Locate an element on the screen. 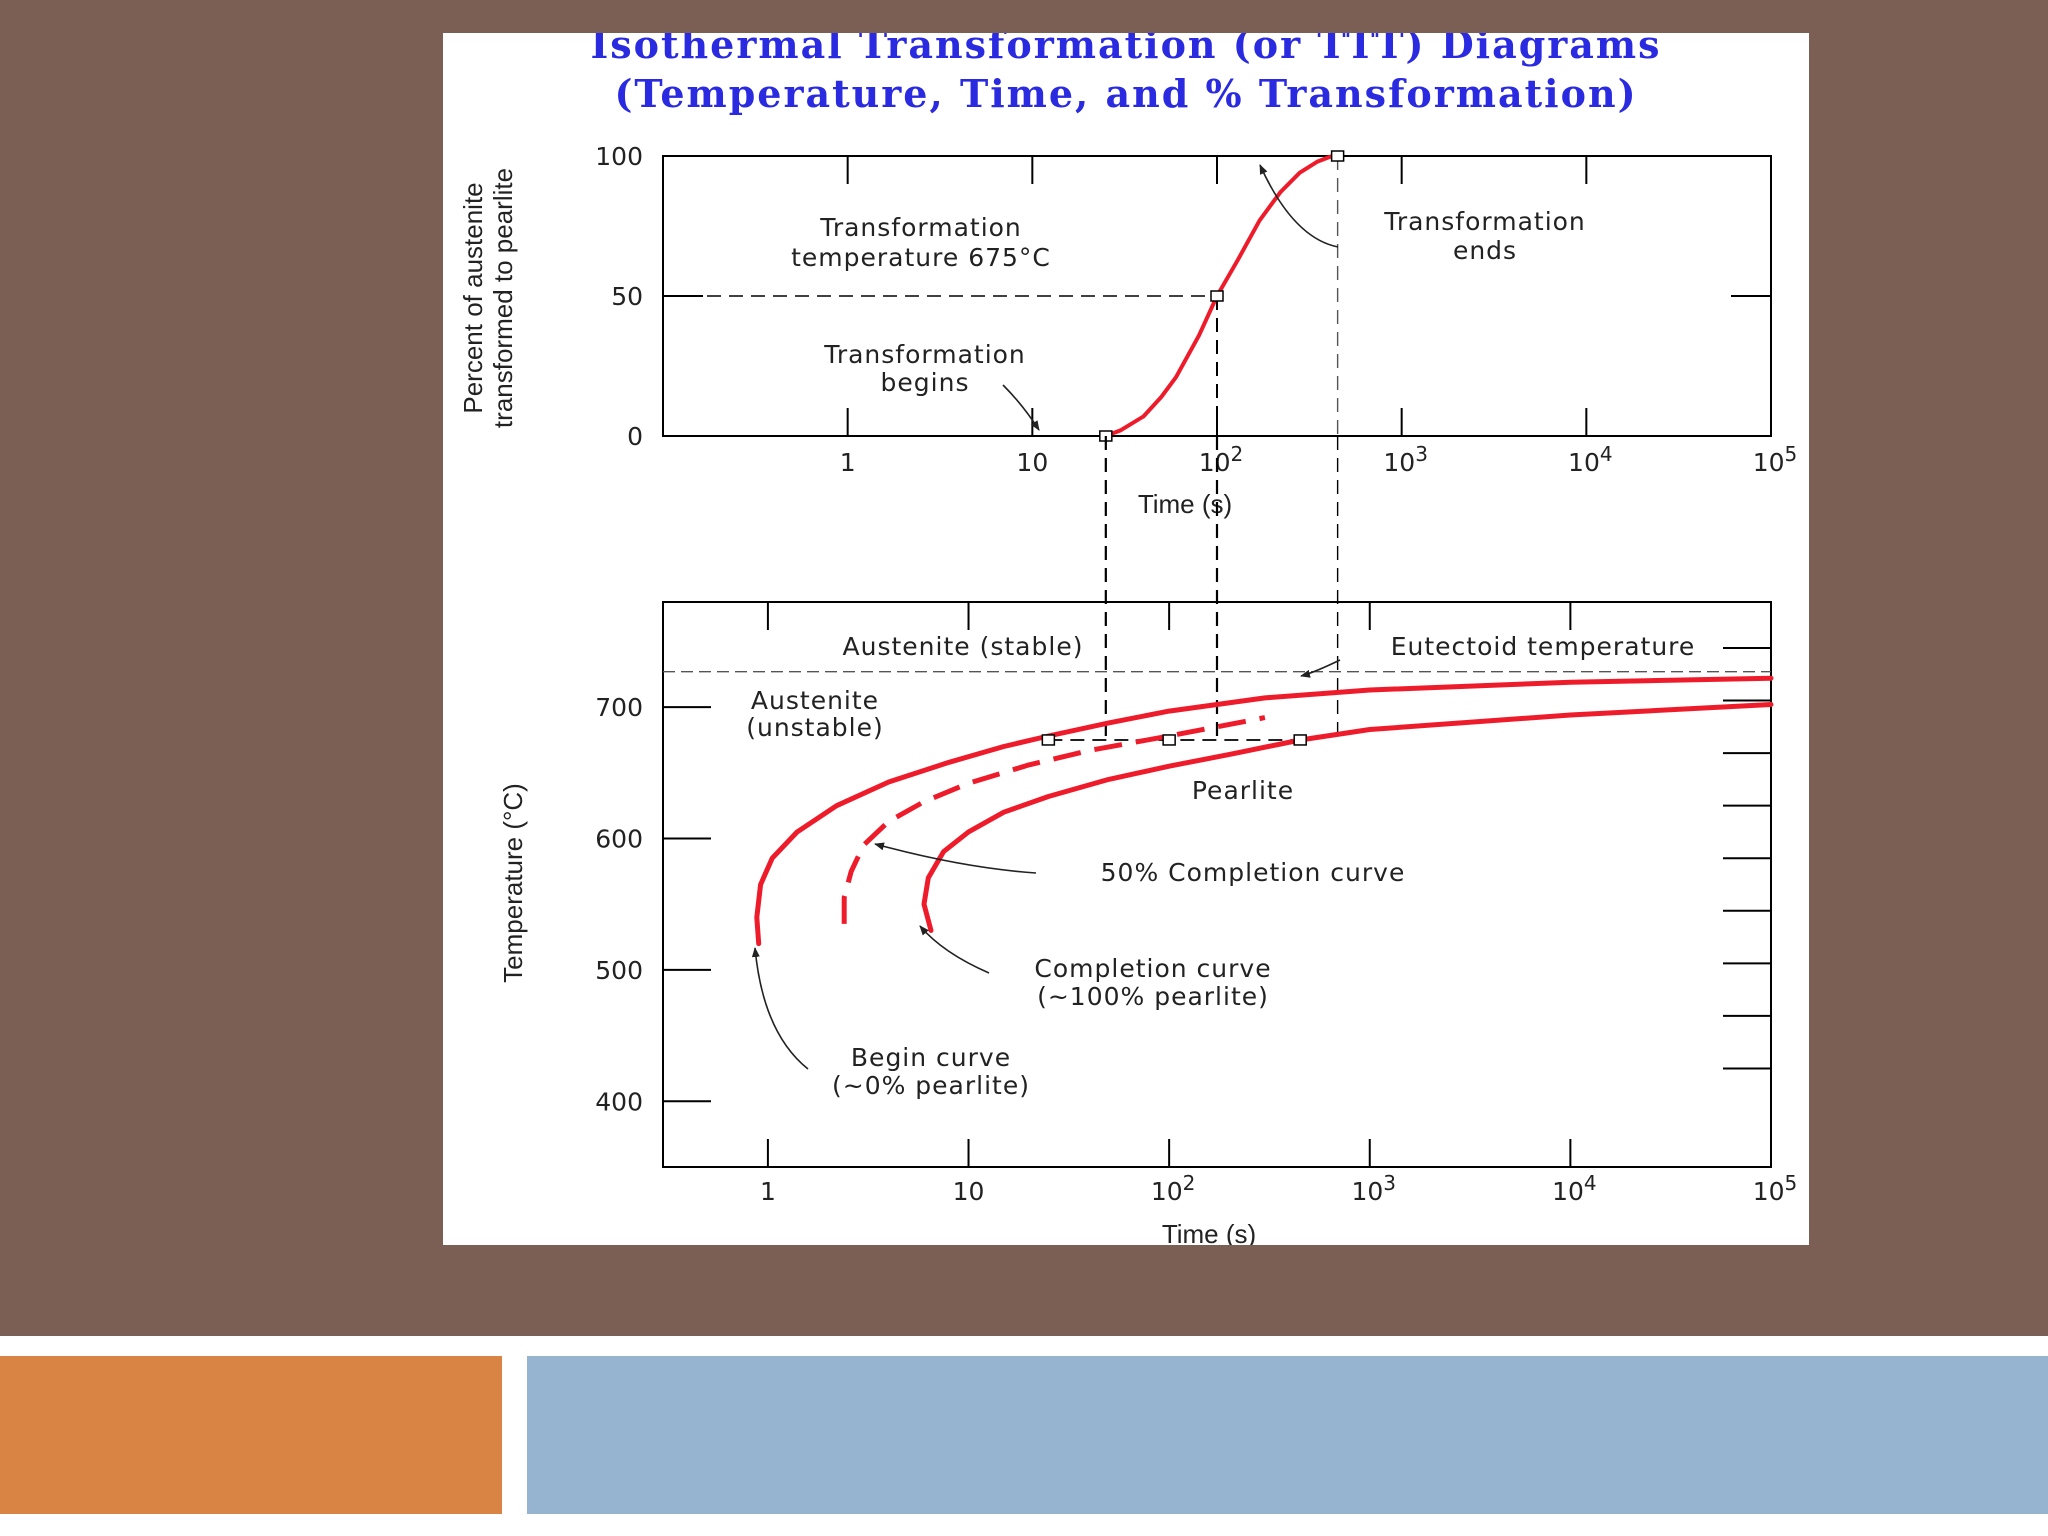 The width and height of the screenshot is (2048, 1536). ends-arrow is located at coordinates (1299, 206).